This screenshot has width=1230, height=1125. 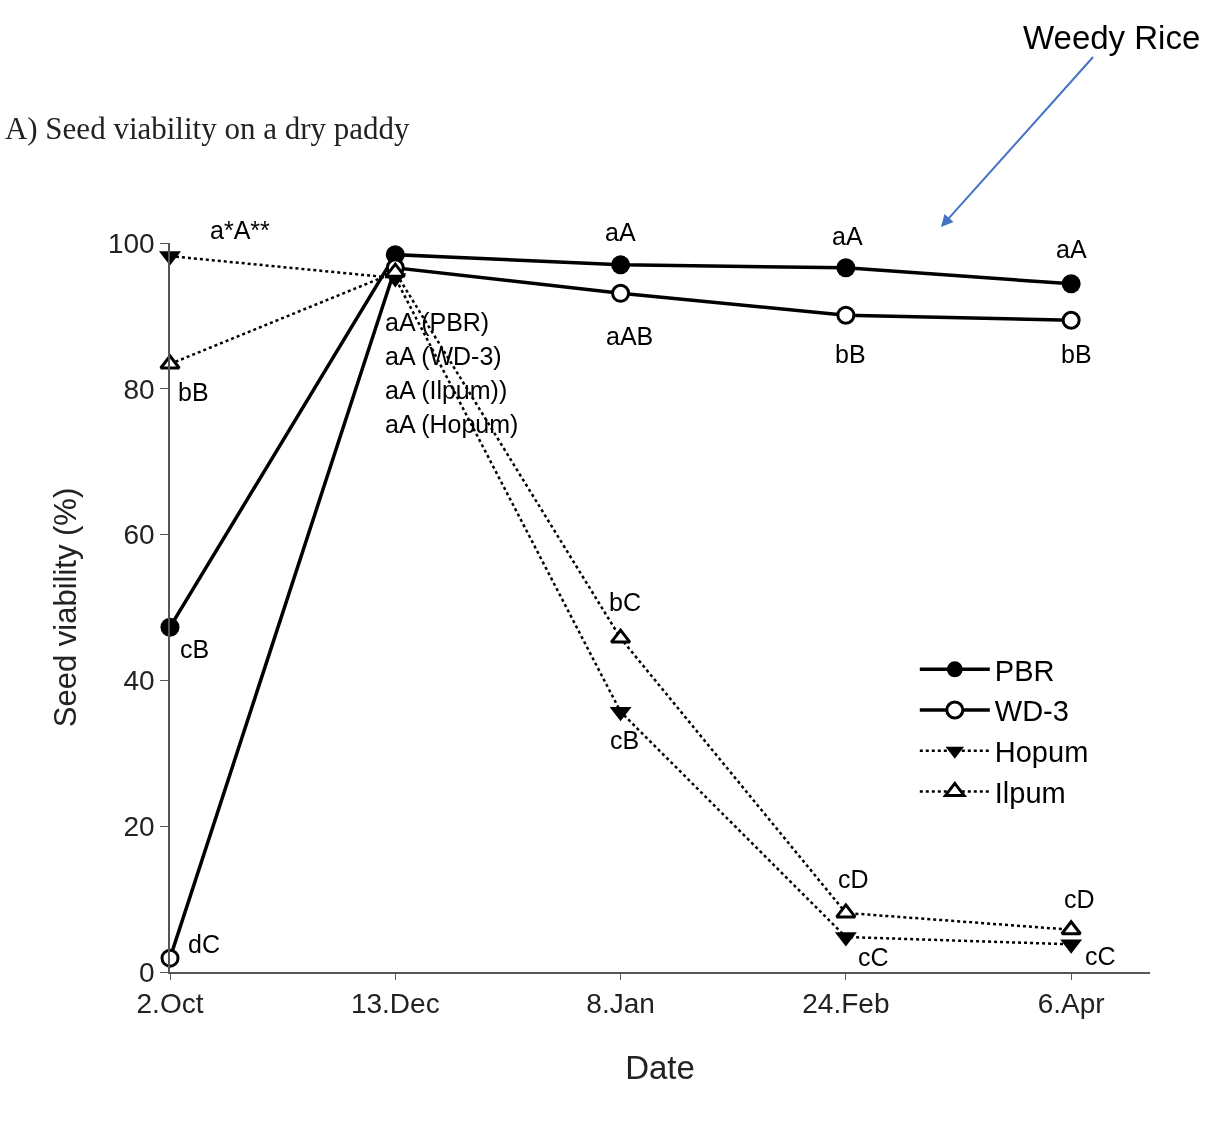 I want to click on x-tick-label: 8.Jan, so click(x=620, y=1004).